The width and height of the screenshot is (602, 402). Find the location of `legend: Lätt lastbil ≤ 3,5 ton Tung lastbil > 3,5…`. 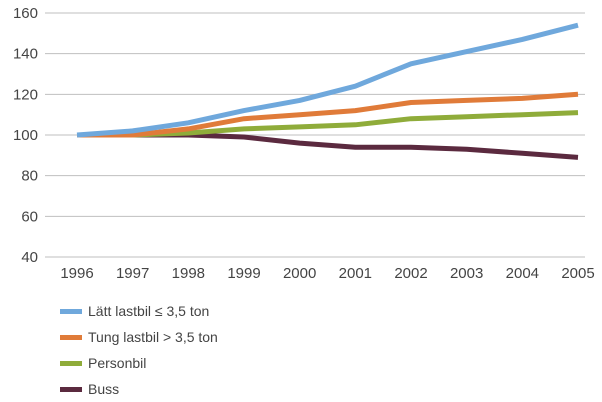

legend: Lätt lastbil ≤ 3,5 ton Tung lastbil > 3,5… is located at coordinates (139, 350).